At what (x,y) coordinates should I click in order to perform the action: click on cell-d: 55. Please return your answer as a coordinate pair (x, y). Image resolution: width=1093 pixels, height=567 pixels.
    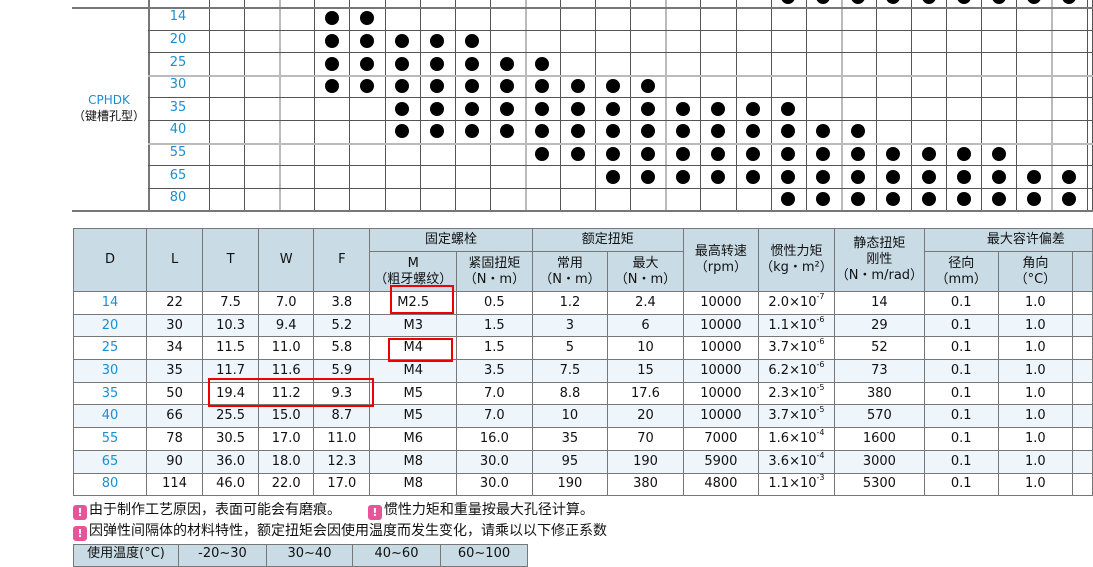
    Looking at the image, I should click on (110, 439).